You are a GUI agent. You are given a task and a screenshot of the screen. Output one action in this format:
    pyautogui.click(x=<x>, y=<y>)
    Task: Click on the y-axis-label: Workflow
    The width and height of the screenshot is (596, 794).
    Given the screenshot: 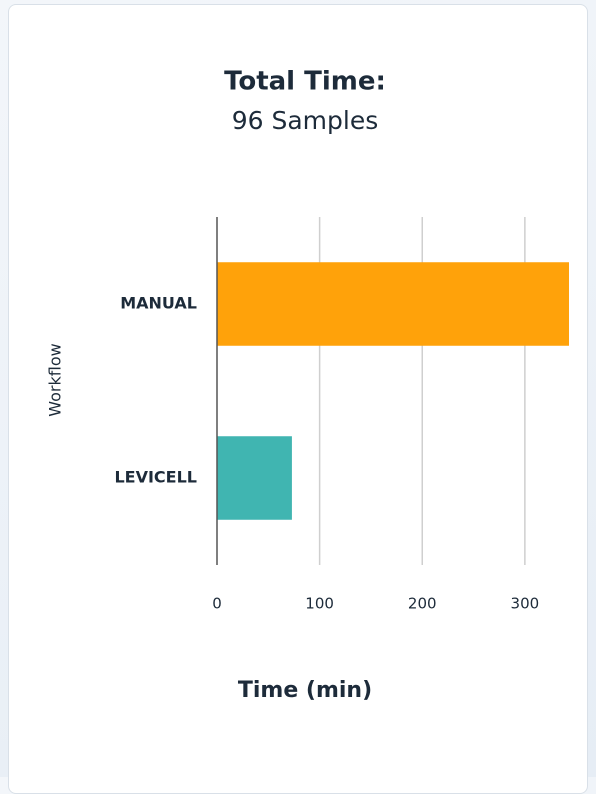 What is the action you would take?
    pyautogui.click(x=55, y=379)
    